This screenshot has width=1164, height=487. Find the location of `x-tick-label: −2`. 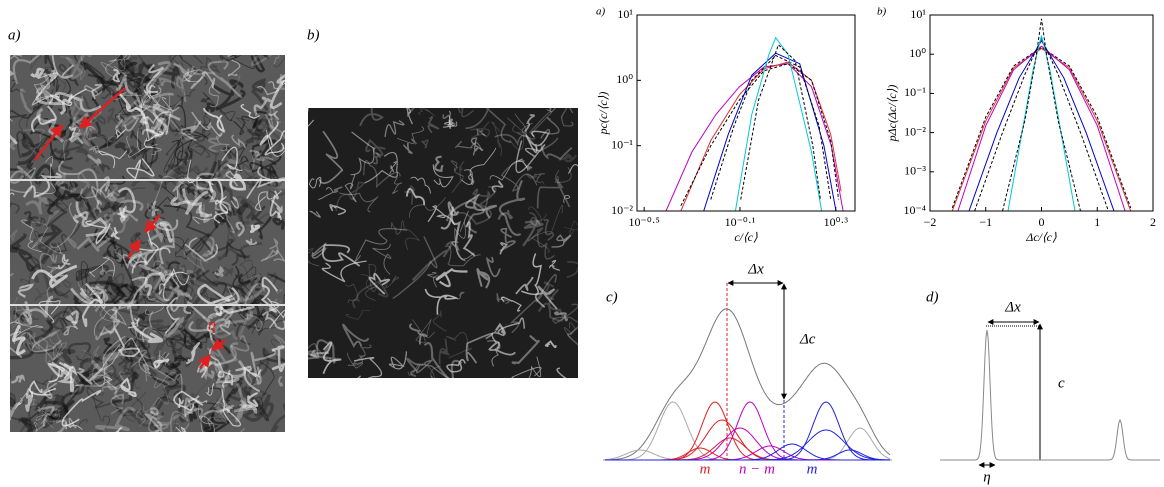

x-tick-label: −2 is located at coordinates (930, 222).